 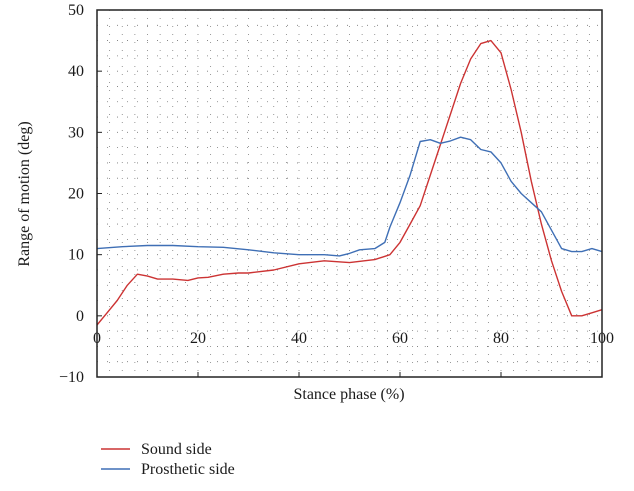 I want to click on y-tick-label: 40, so click(x=76, y=71).